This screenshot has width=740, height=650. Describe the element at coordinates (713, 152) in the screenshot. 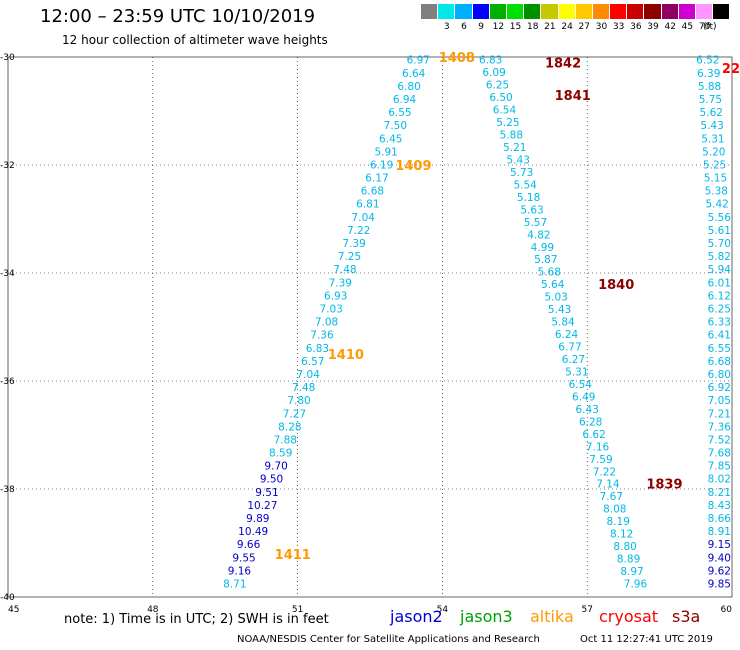

I see `wave-height-point: 5.20` at that location.